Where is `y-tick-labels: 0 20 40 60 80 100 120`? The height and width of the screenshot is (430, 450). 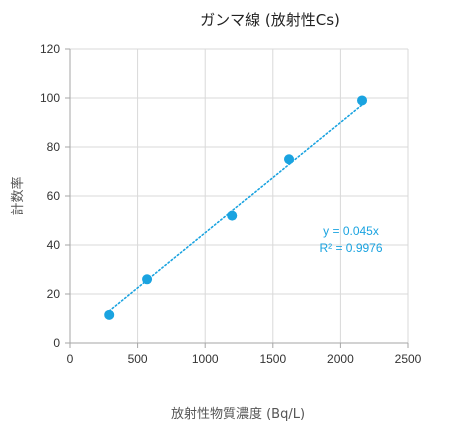
y-tick-labels: 0 20 40 60 80 100 120 is located at coordinates (50, 196).